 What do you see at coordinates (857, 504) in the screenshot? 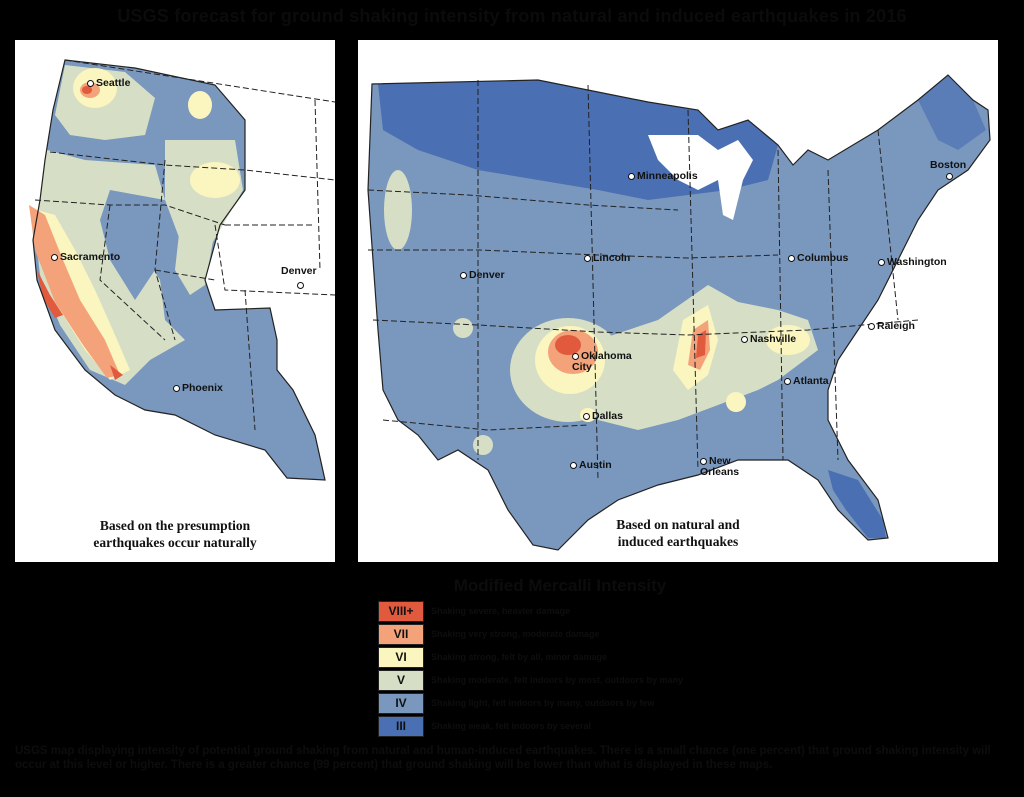
I see `zone-iii-florida` at bounding box center [857, 504].